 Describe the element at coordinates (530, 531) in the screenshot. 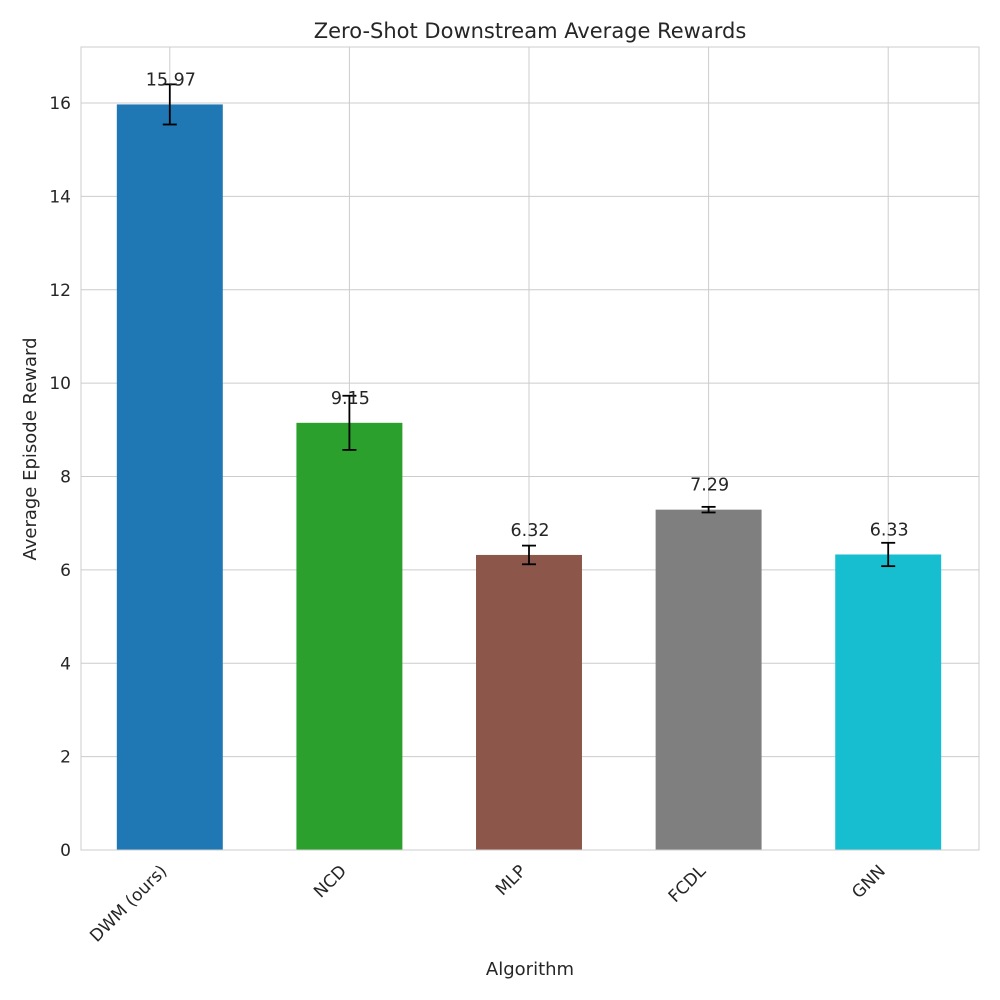

I see `data-label: 6.32` at that location.